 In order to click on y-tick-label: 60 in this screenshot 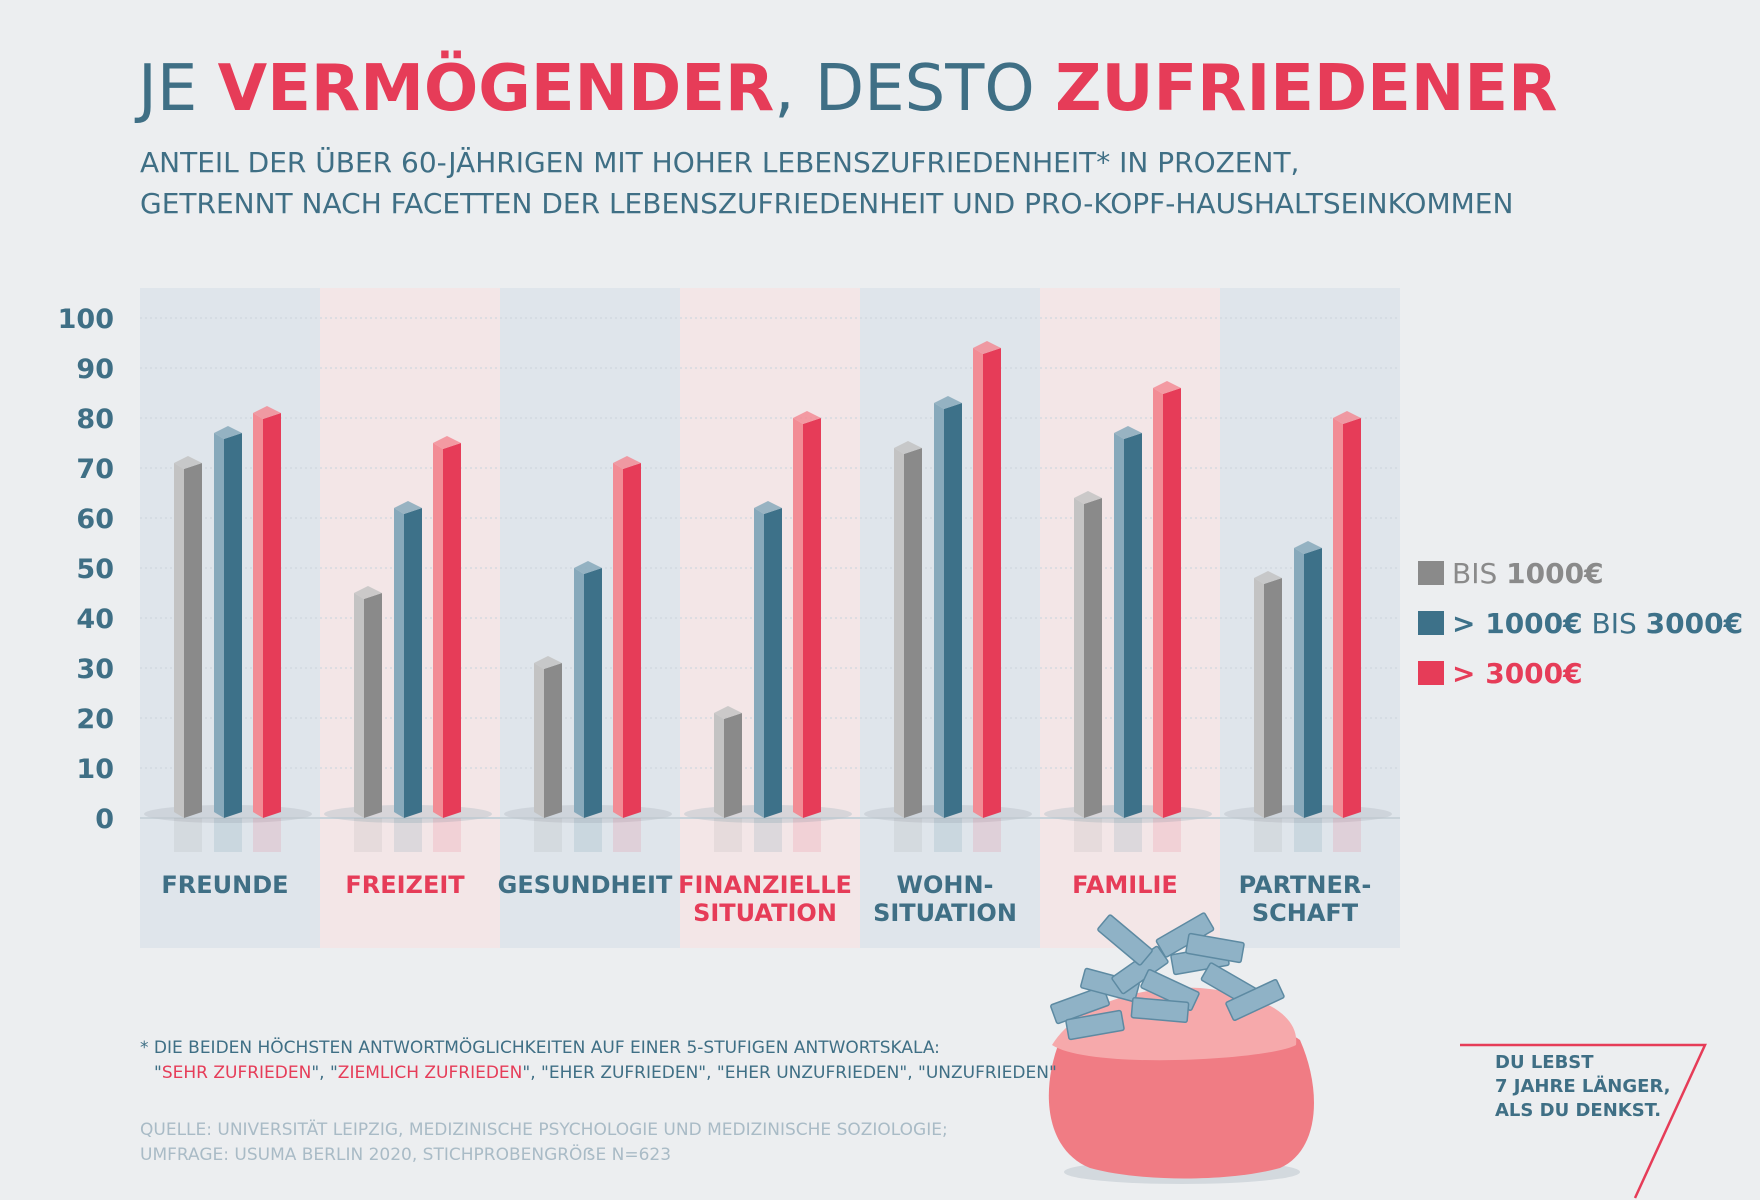, I will do `click(95, 519)`.